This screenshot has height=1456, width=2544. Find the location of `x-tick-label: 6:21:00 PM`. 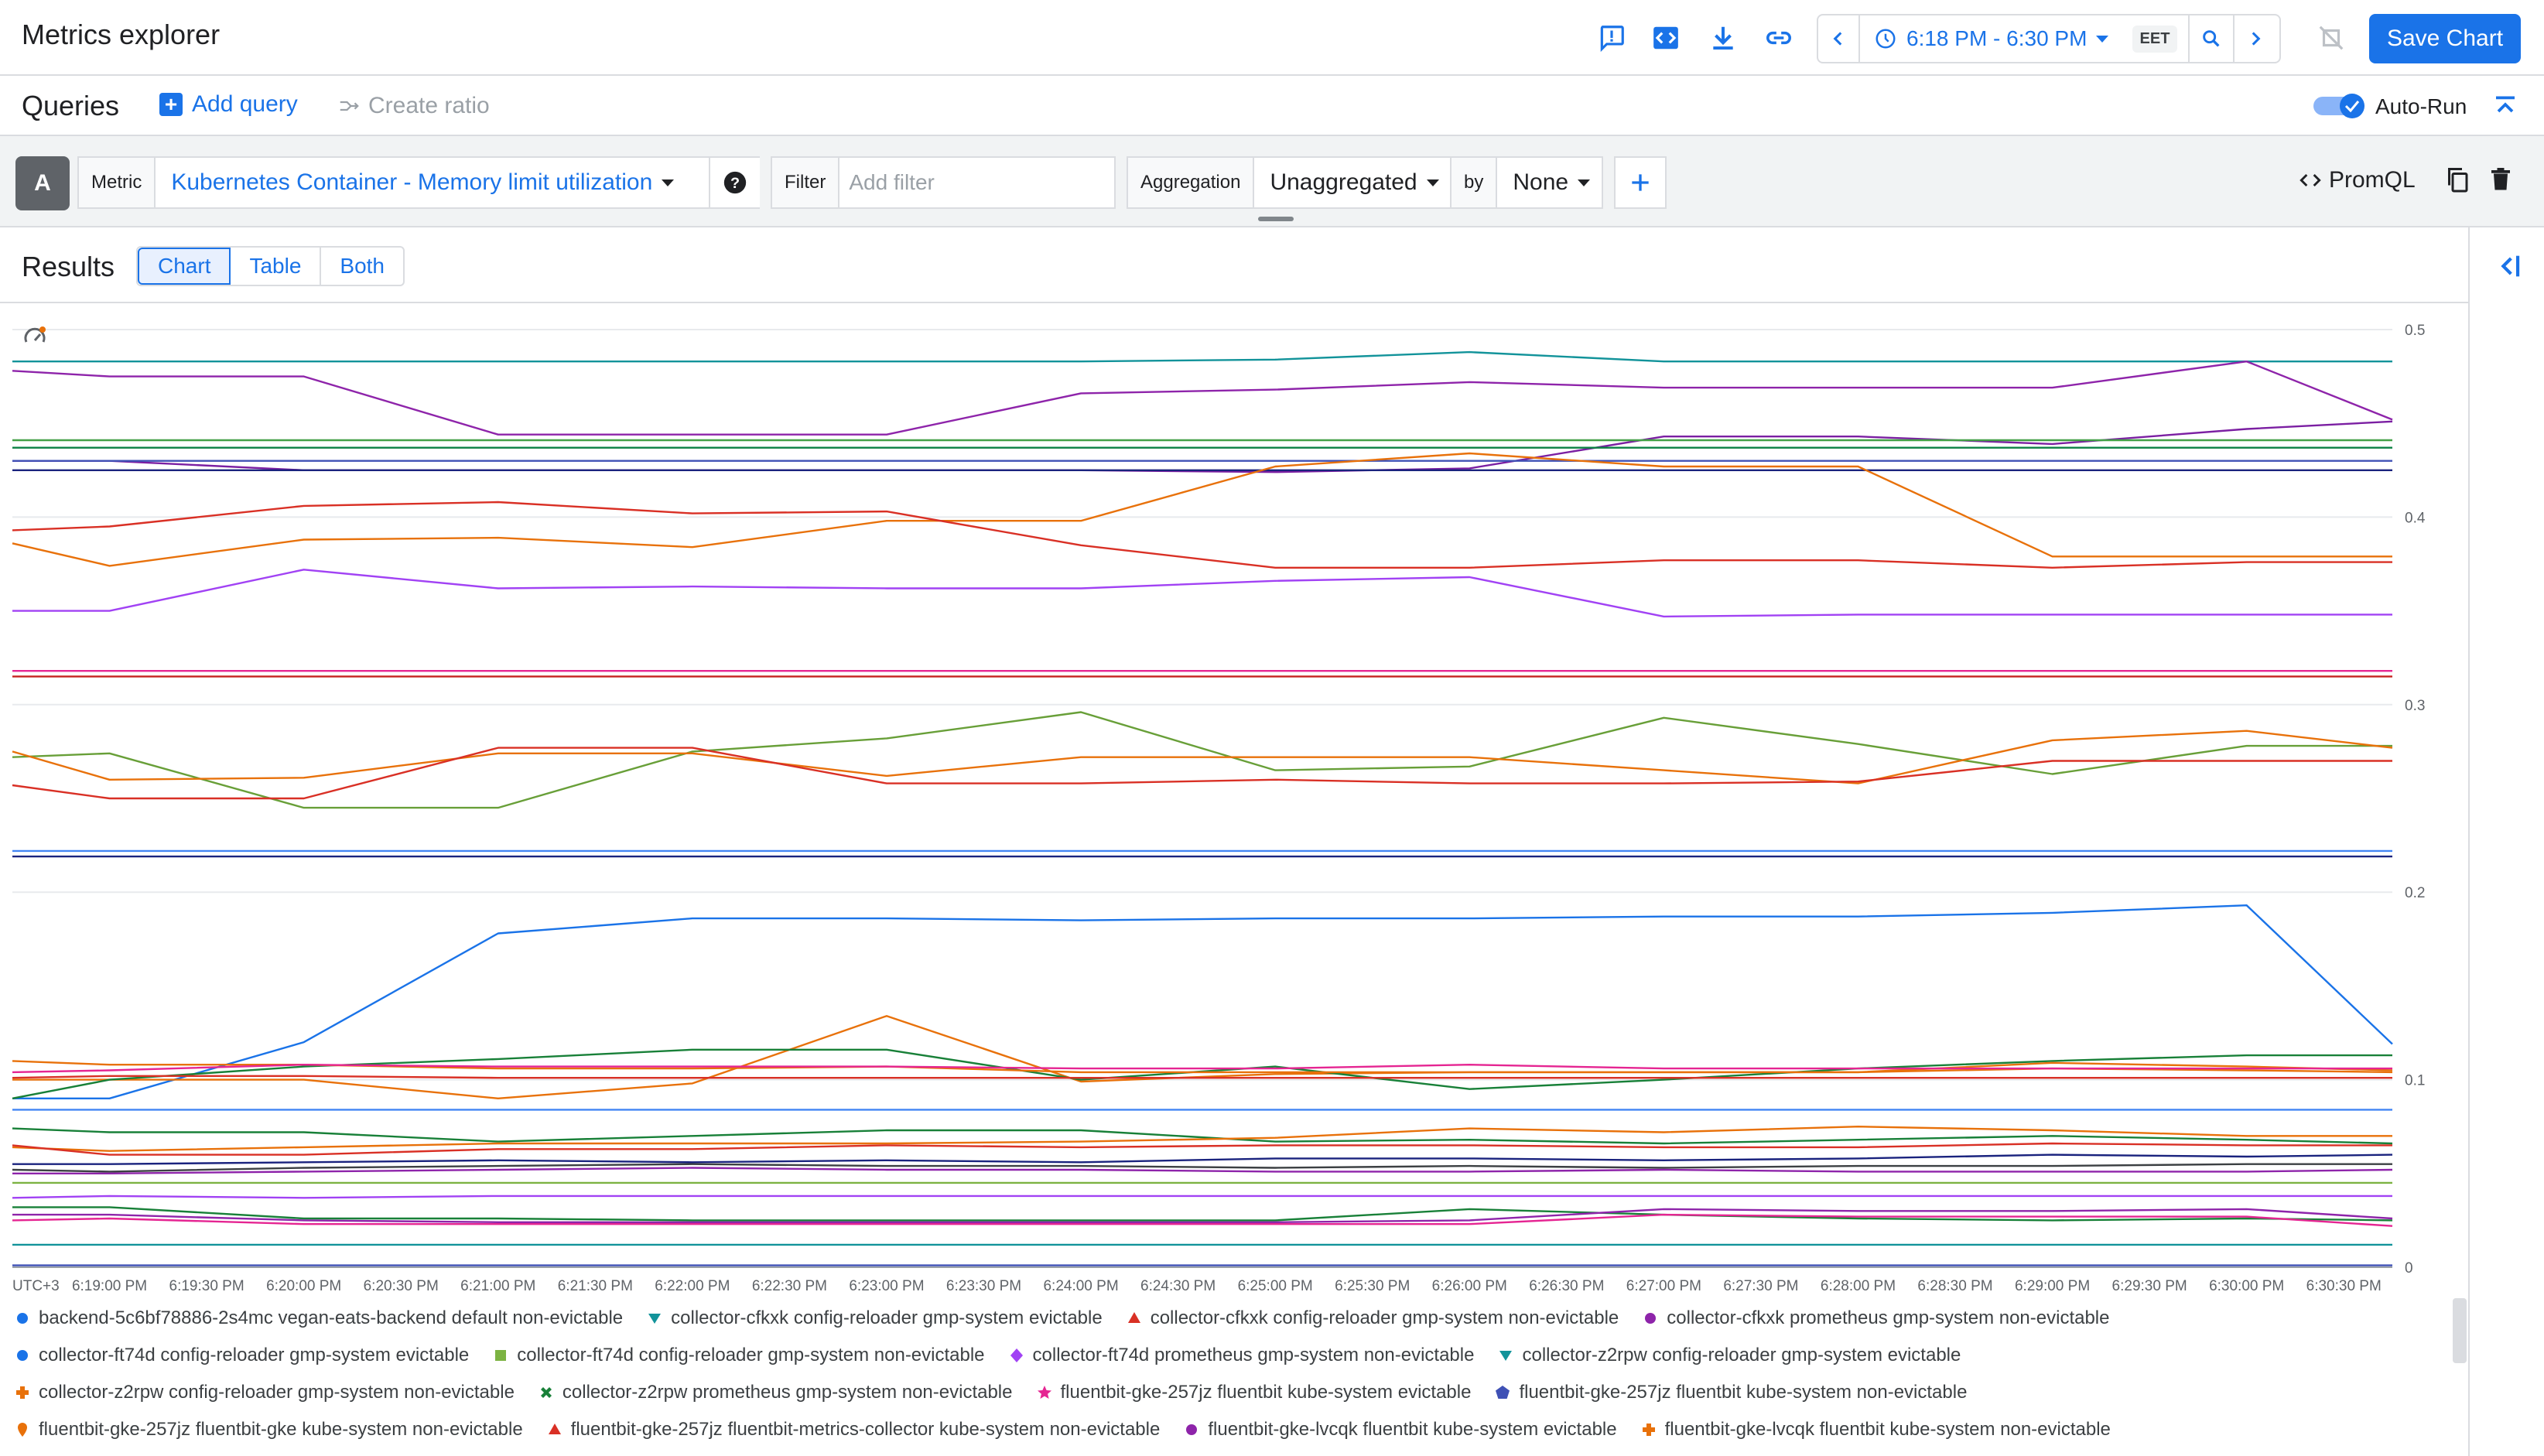

x-tick-label: 6:21:00 PM is located at coordinates (497, 1286).